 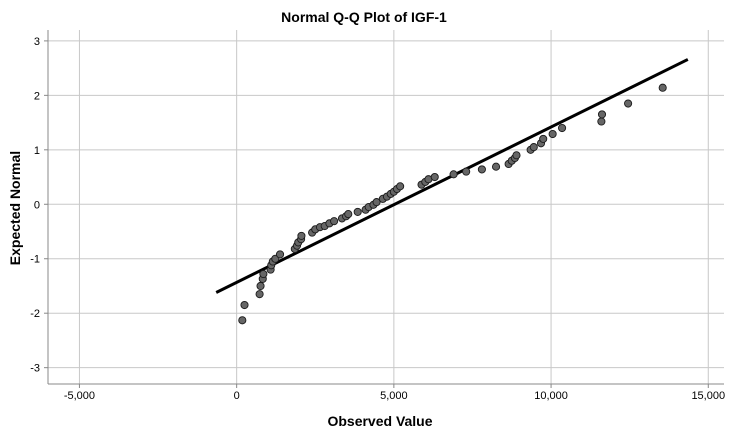 I want to click on x-tick-labels: -5,000 0 5,000 10,000 15,000, so click(x=394, y=396).